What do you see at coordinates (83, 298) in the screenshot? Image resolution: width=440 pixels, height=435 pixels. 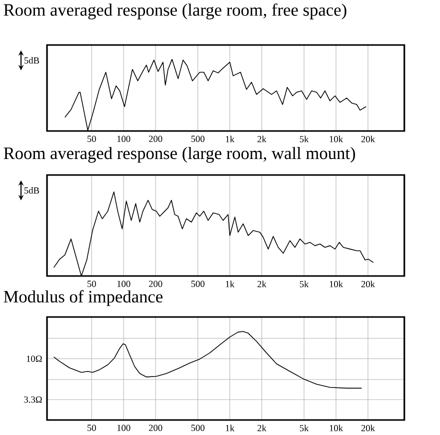 I see `chart-title: Modulus of impedance` at bounding box center [83, 298].